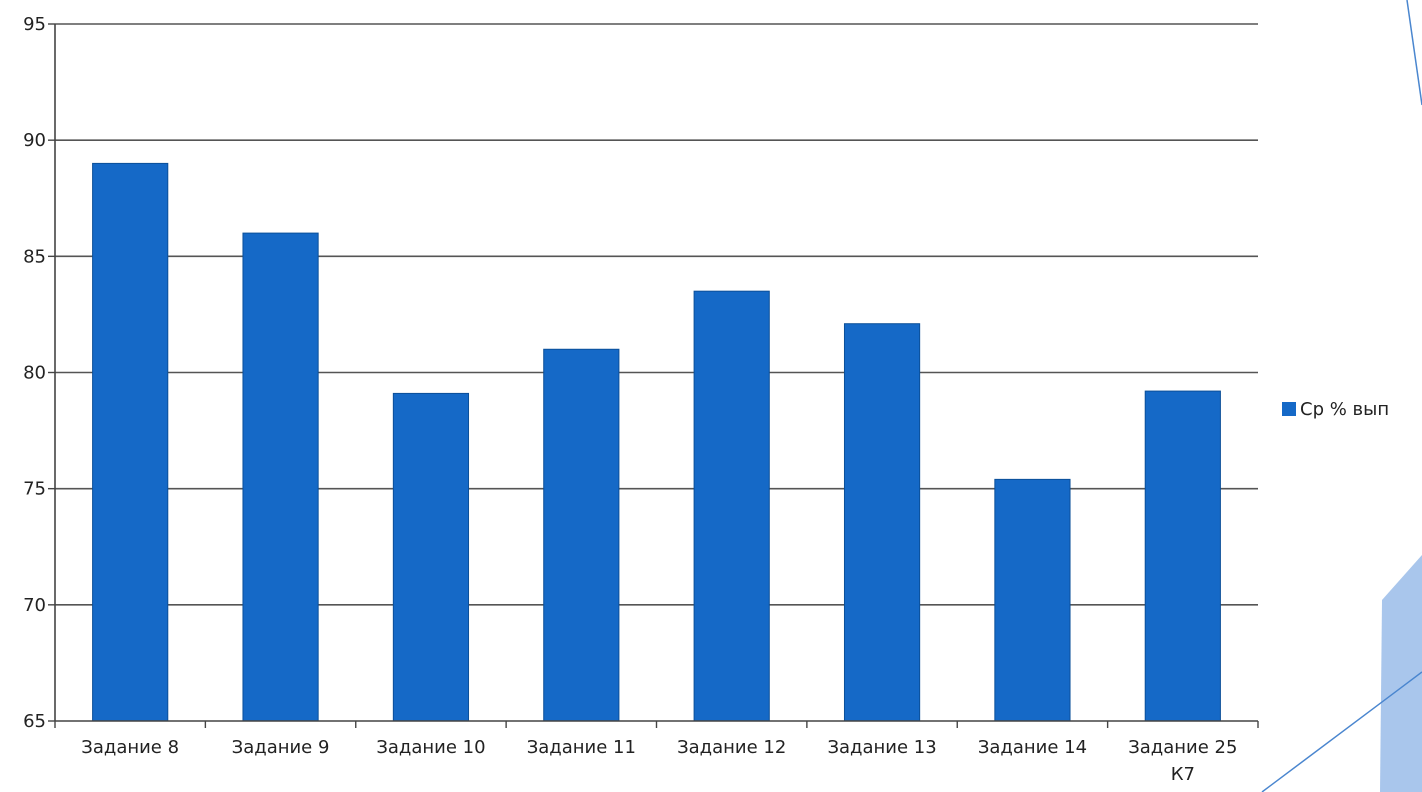  What do you see at coordinates (581, 747) in the screenshot?
I see `x-tick-label: Задание 11` at bounding box center [581, 747].